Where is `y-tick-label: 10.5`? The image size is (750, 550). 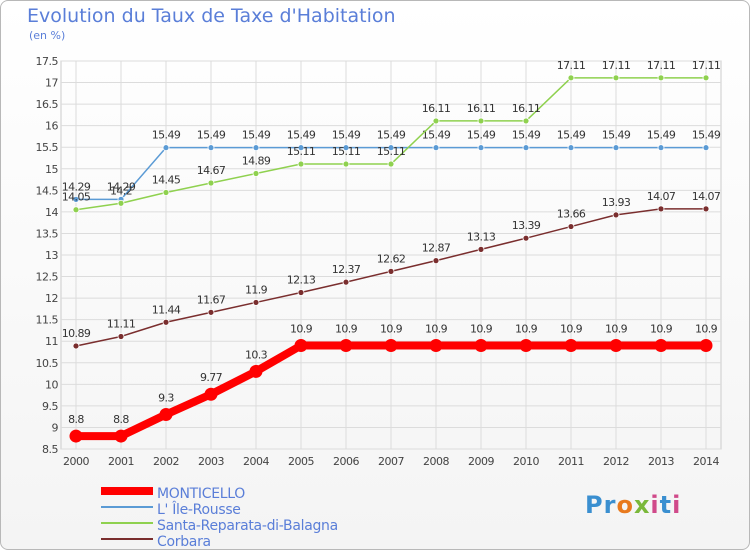
y-tick-label: 10.5 is located at coordinates (47, 363).